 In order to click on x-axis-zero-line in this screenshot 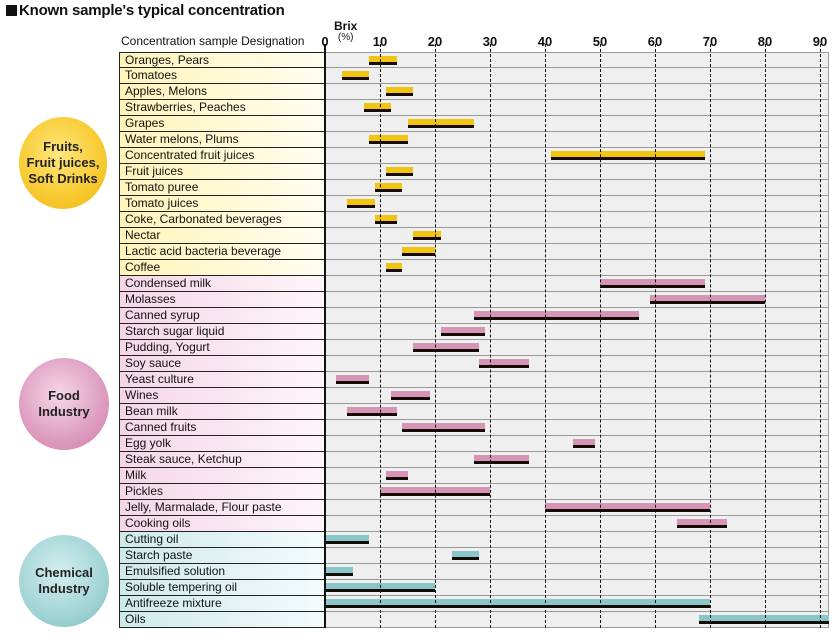, I will do `click(325, 336)`.